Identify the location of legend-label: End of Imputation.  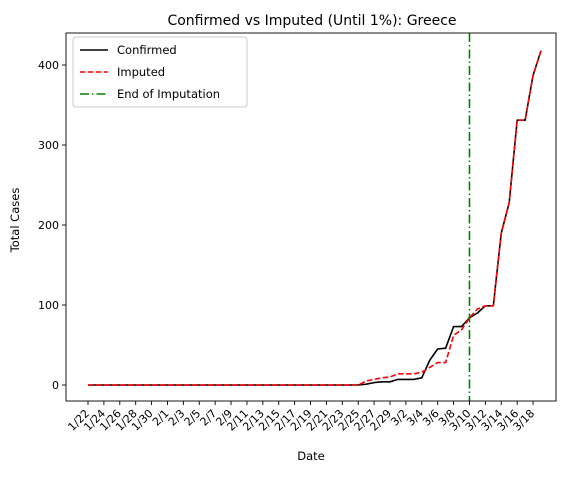
(168, 94).